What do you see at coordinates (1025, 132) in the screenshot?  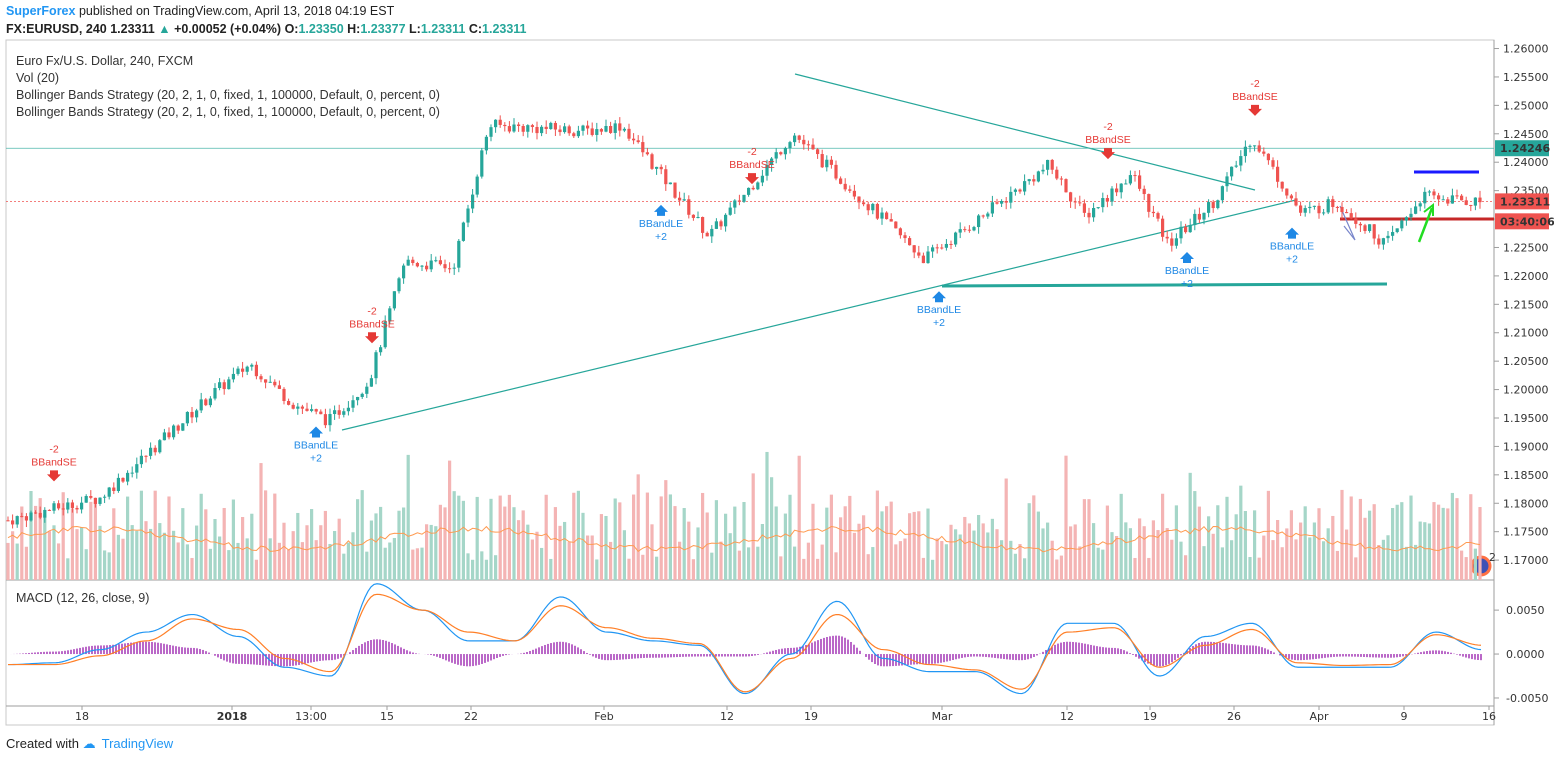 I see `descending-trendline` at bounding box center [1025, 132].